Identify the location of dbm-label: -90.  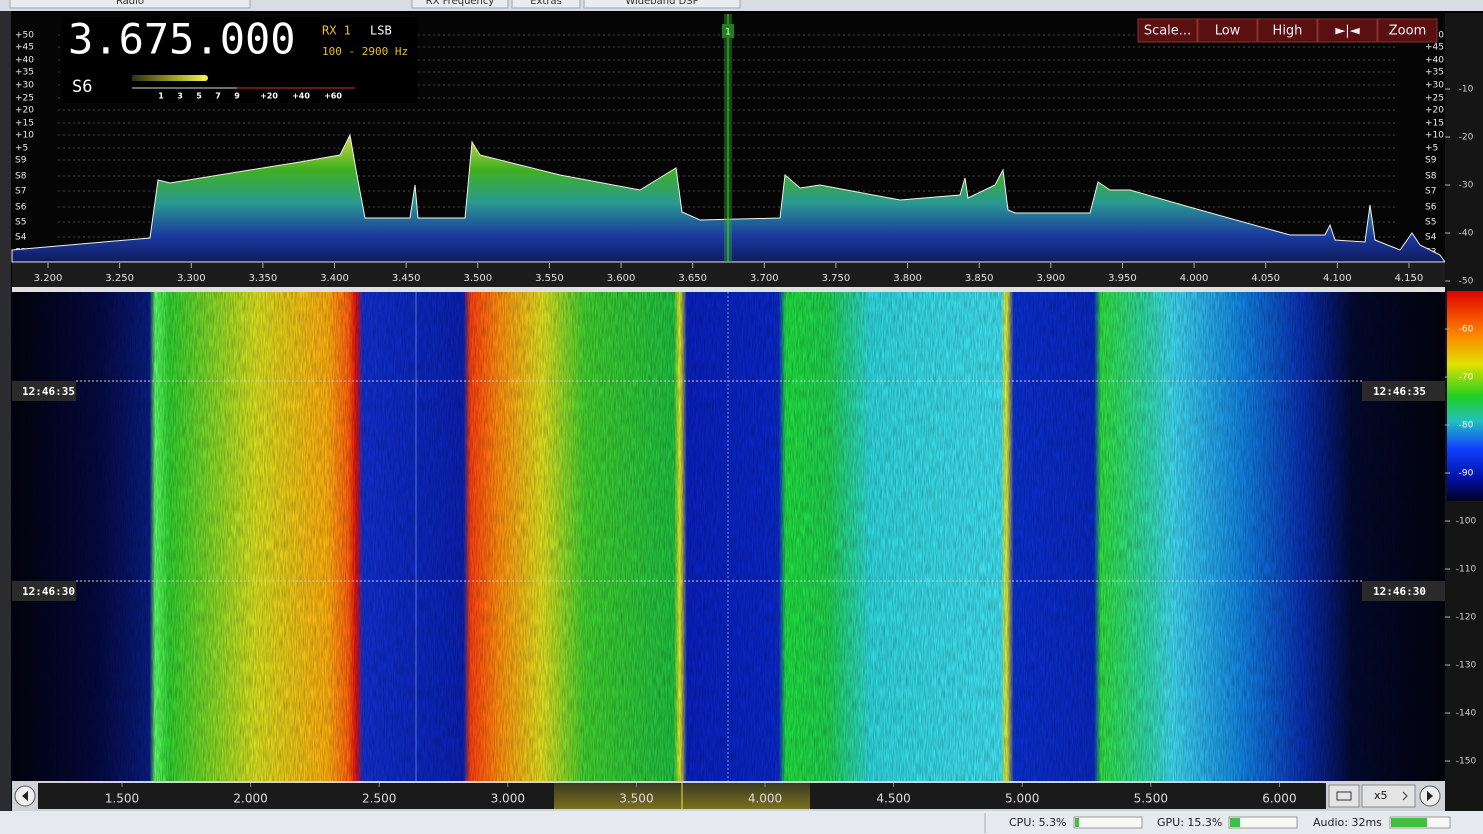
(1466, 474).